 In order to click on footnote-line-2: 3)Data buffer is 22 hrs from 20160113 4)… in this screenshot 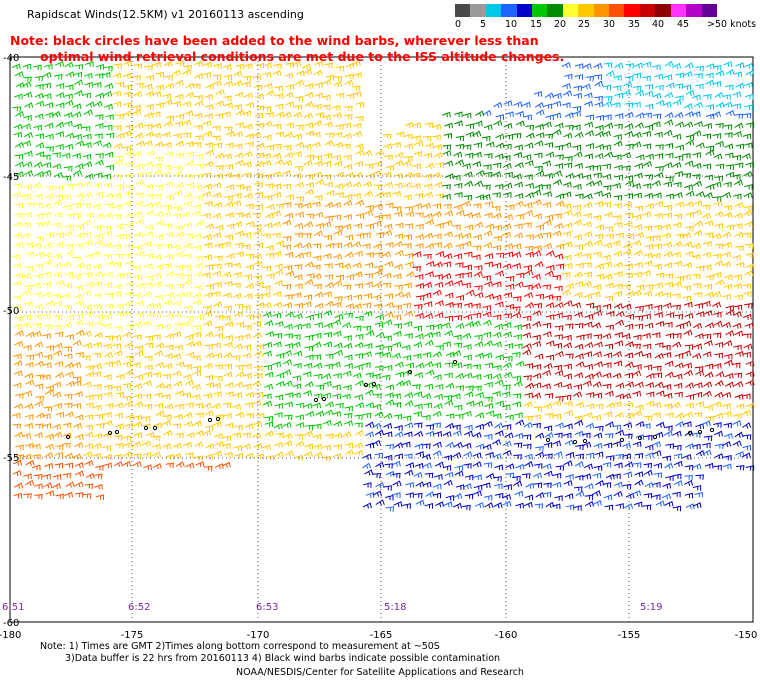, I will do `click(283, 658)`.